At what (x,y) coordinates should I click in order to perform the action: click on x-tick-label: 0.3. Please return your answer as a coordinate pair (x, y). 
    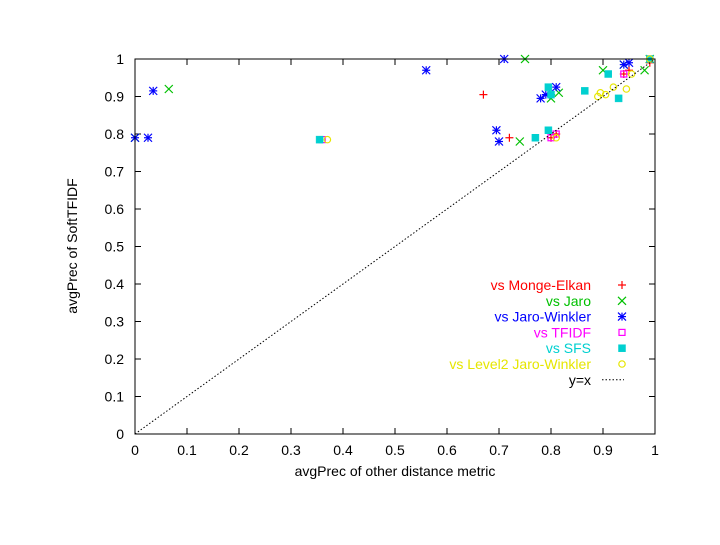
    Looking at the image, I should click on (291, 450).